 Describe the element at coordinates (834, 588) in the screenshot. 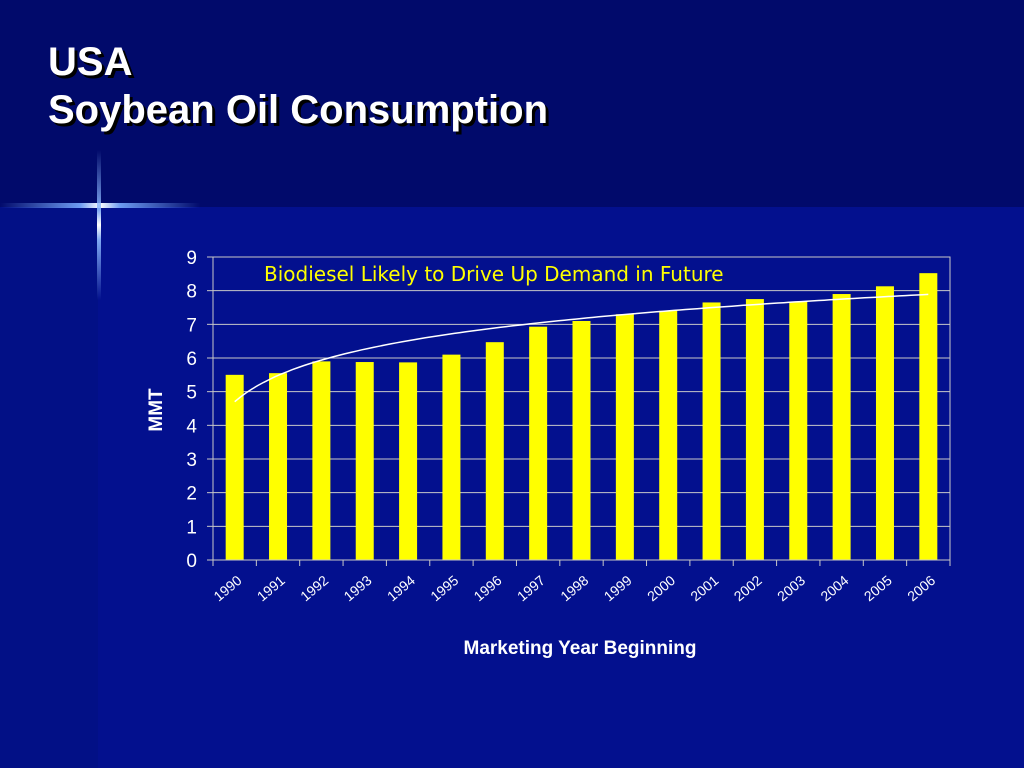

I see `x-tick-label: 2004` at that location.